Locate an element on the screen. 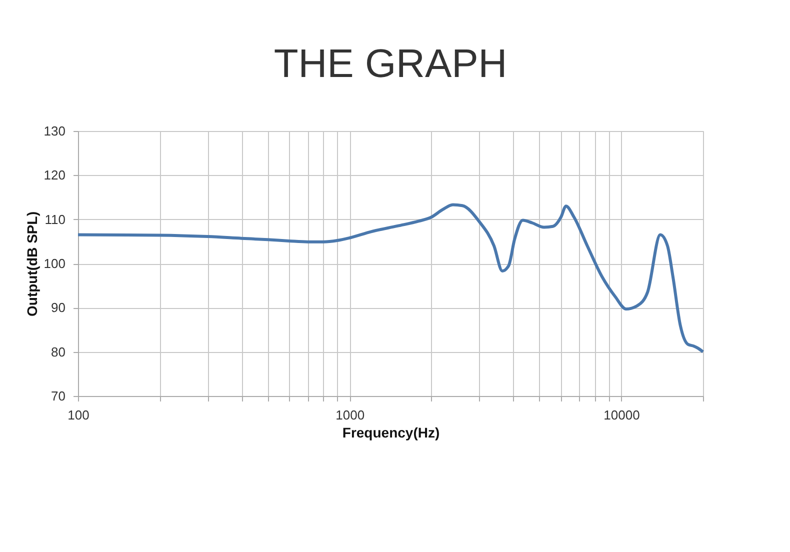 The width and height of the screenshot is (790, 552). x-axis-title: Frequency(Hz) is located at coordinates (391, 432).